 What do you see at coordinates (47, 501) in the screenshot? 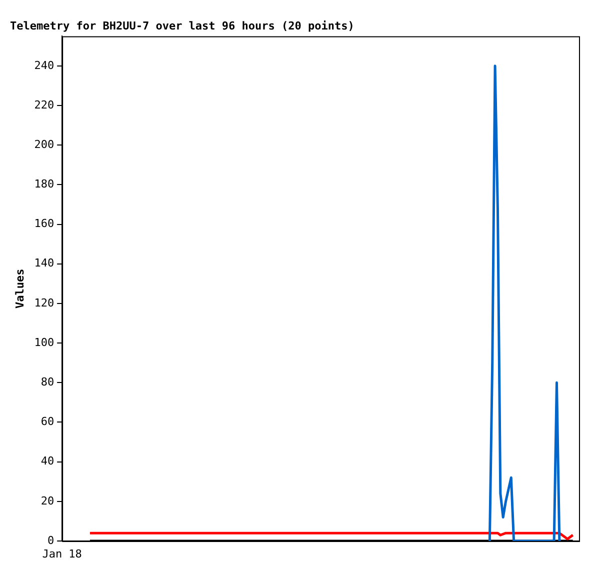
I see `y-tick-label: 20` at bounding box center [47, 501].